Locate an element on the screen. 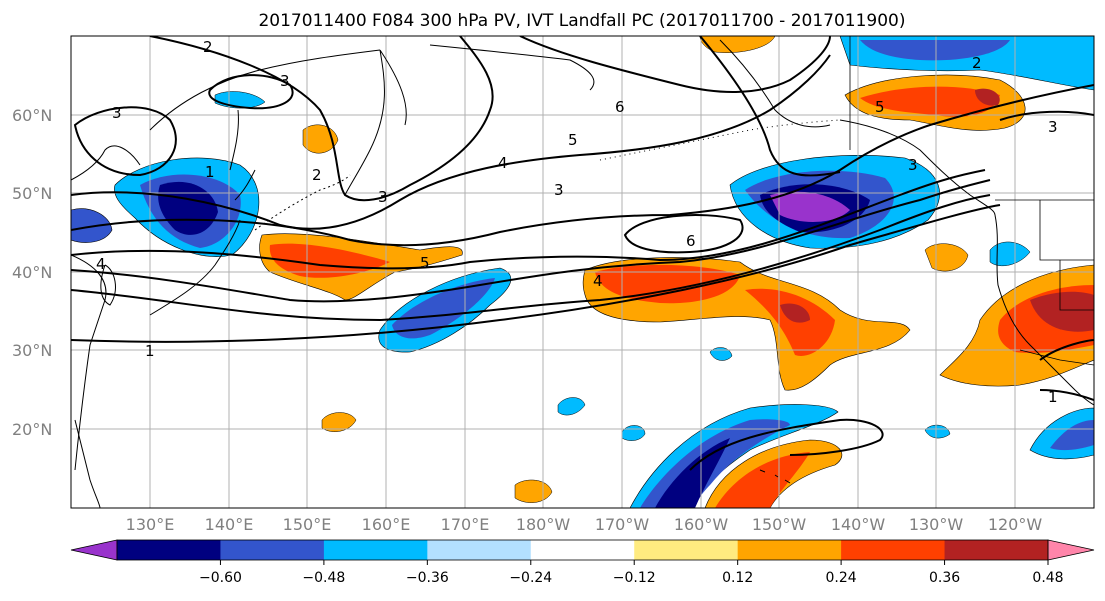 The width and height of the screenshot is (1105, 601). border-us-mexico is located at coordinates (1056, 357).